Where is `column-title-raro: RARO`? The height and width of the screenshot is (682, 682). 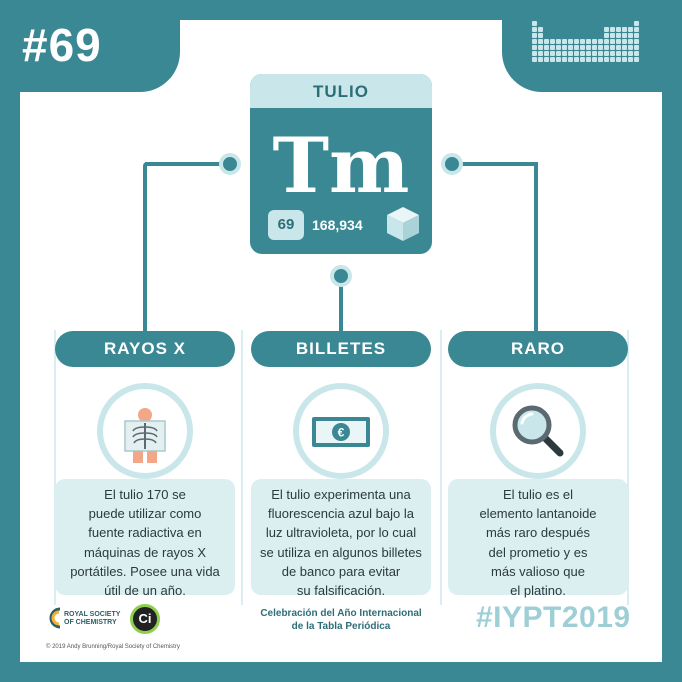
column-title-raro: RARO is located at coordinates (538, 349).